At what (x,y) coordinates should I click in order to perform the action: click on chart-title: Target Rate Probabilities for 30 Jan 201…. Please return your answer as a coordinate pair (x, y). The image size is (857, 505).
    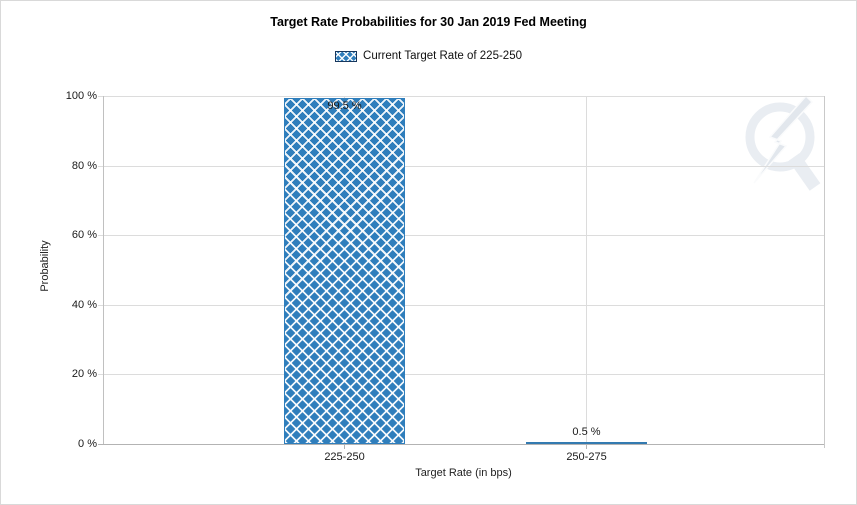
    Looking at the image, I should click on (428, 22).